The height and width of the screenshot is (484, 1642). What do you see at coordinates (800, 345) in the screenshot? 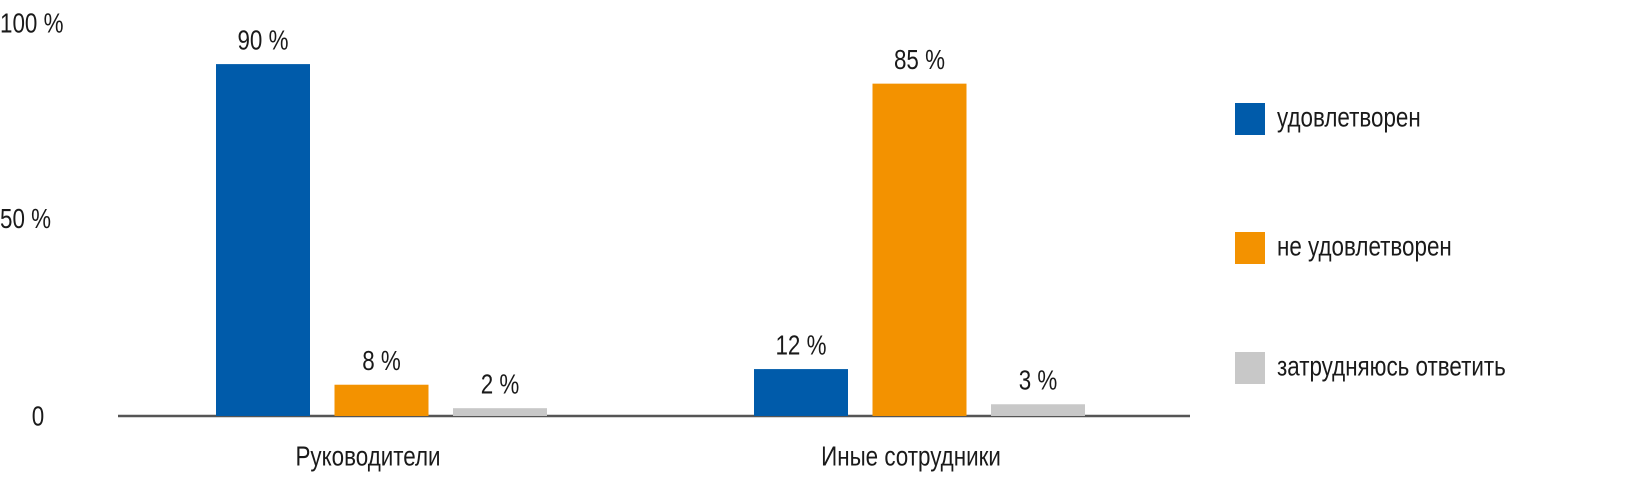
I see `data-label: 12 %` at bounding box center [800, 345].